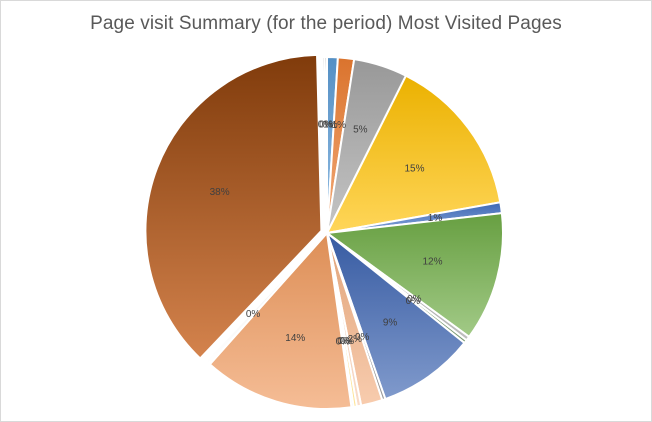 This screenshot has width=652, height=422. What do you see at coordinates (220, 192) in the screenshot?
I see `pie-slice-label-16: 38%` at bounding box center [220, 192].